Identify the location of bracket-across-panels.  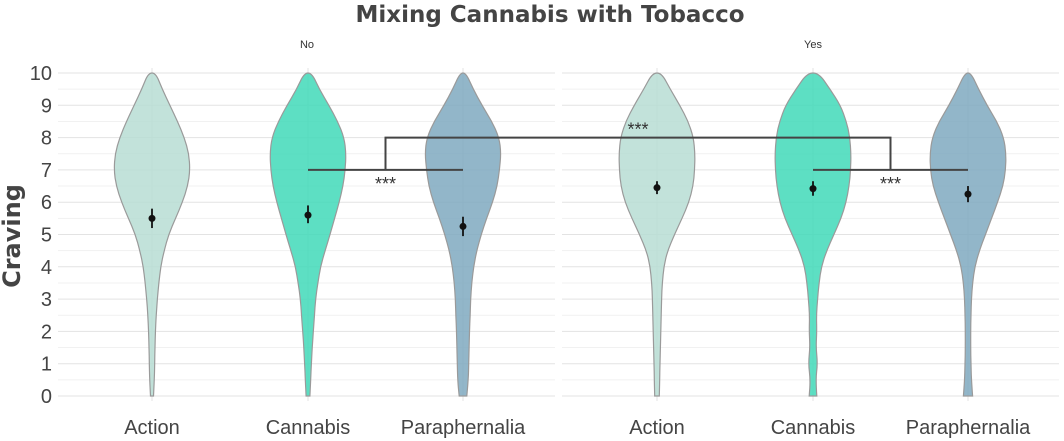
(638, 153).